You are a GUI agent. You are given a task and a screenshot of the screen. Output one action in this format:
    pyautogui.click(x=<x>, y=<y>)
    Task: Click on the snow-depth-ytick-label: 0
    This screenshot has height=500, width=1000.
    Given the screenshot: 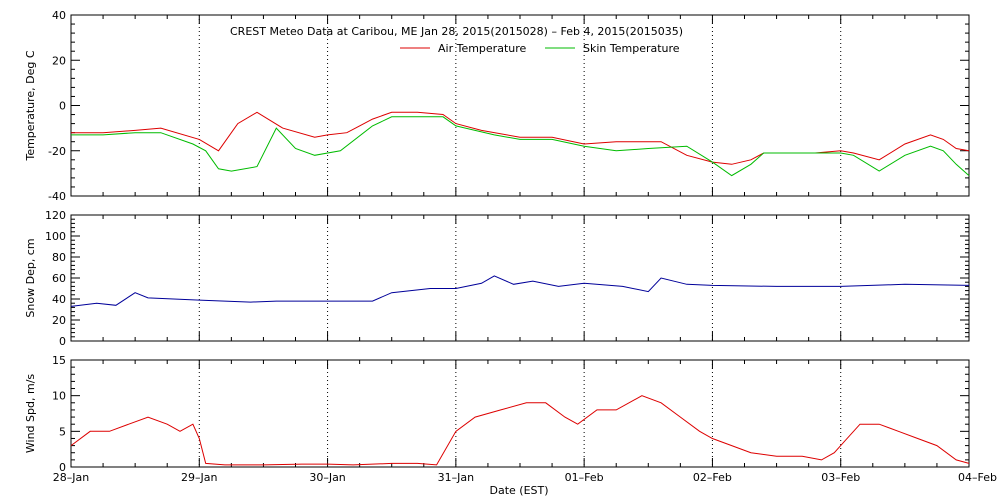 What is the action you would take?
    pyautogui.click(x=62, y=341)
    